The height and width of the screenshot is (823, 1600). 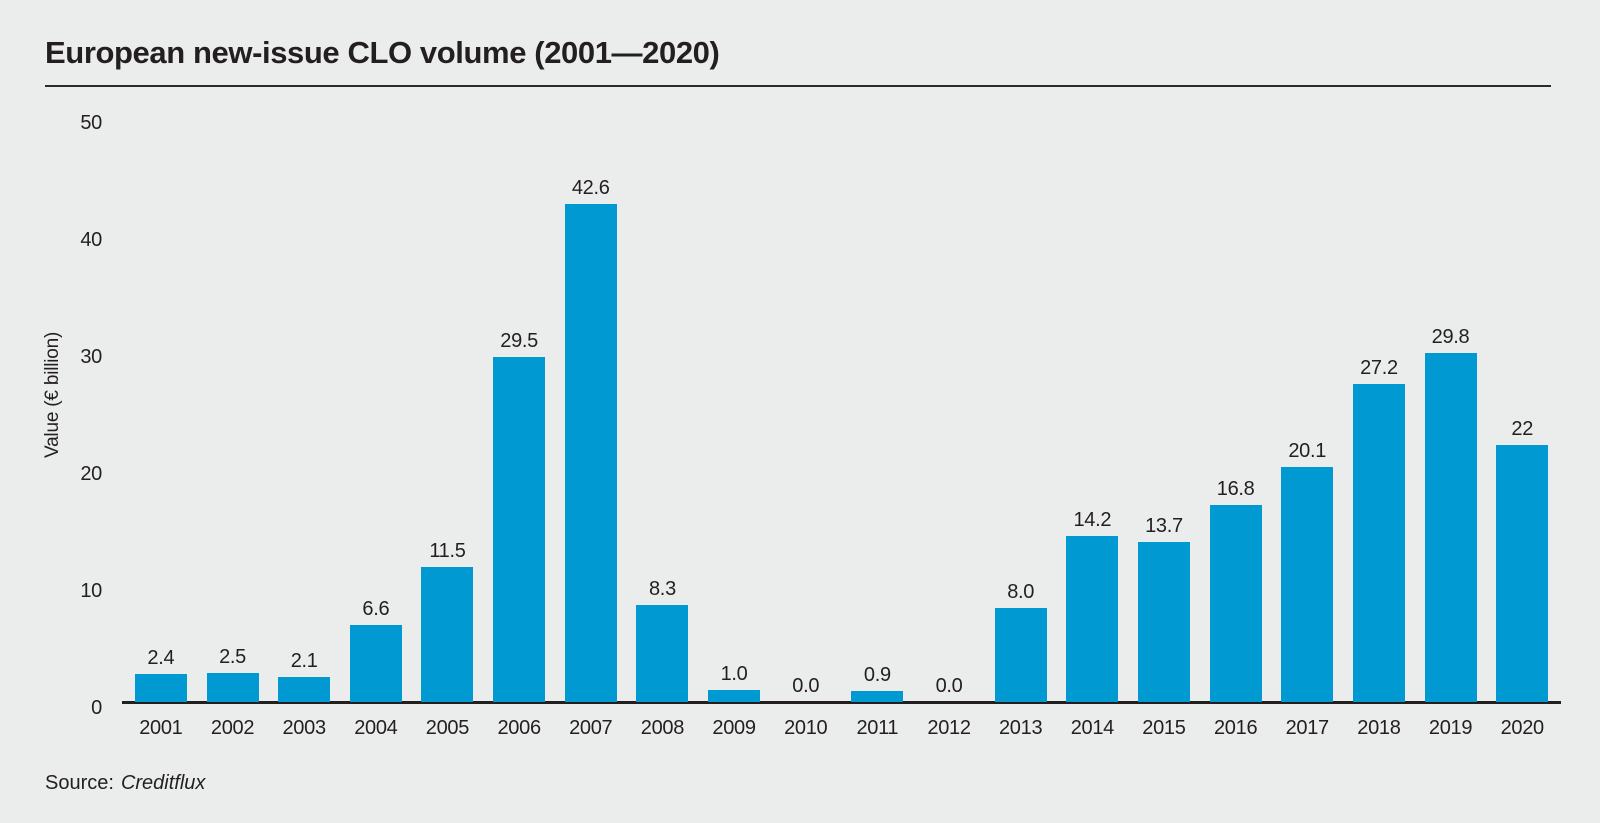 I want to click on y-tick-label: 0, so click(x=96, y=708).